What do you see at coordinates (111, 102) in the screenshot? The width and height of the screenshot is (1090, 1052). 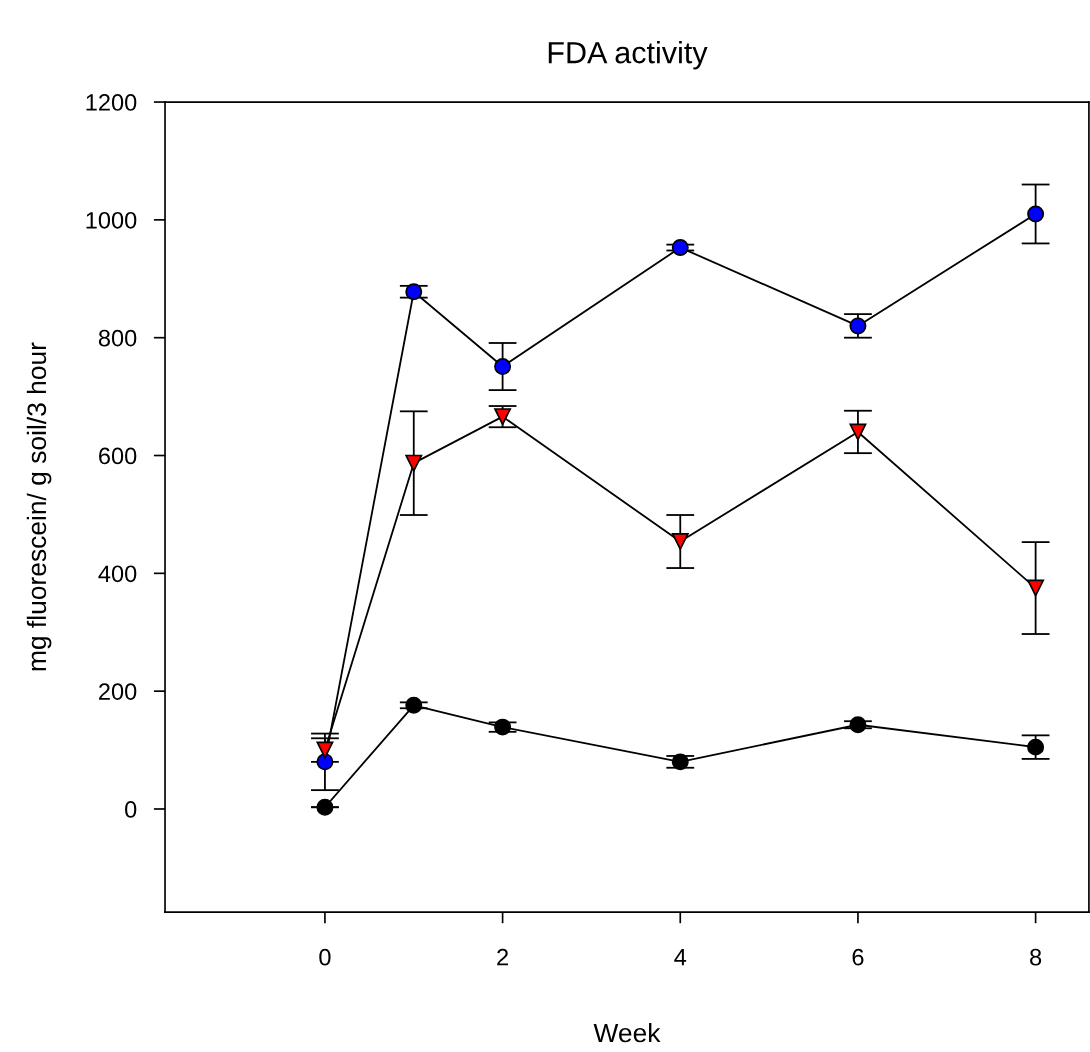 I see `y-tick-label: 1200` at bounding box center [111, 102].